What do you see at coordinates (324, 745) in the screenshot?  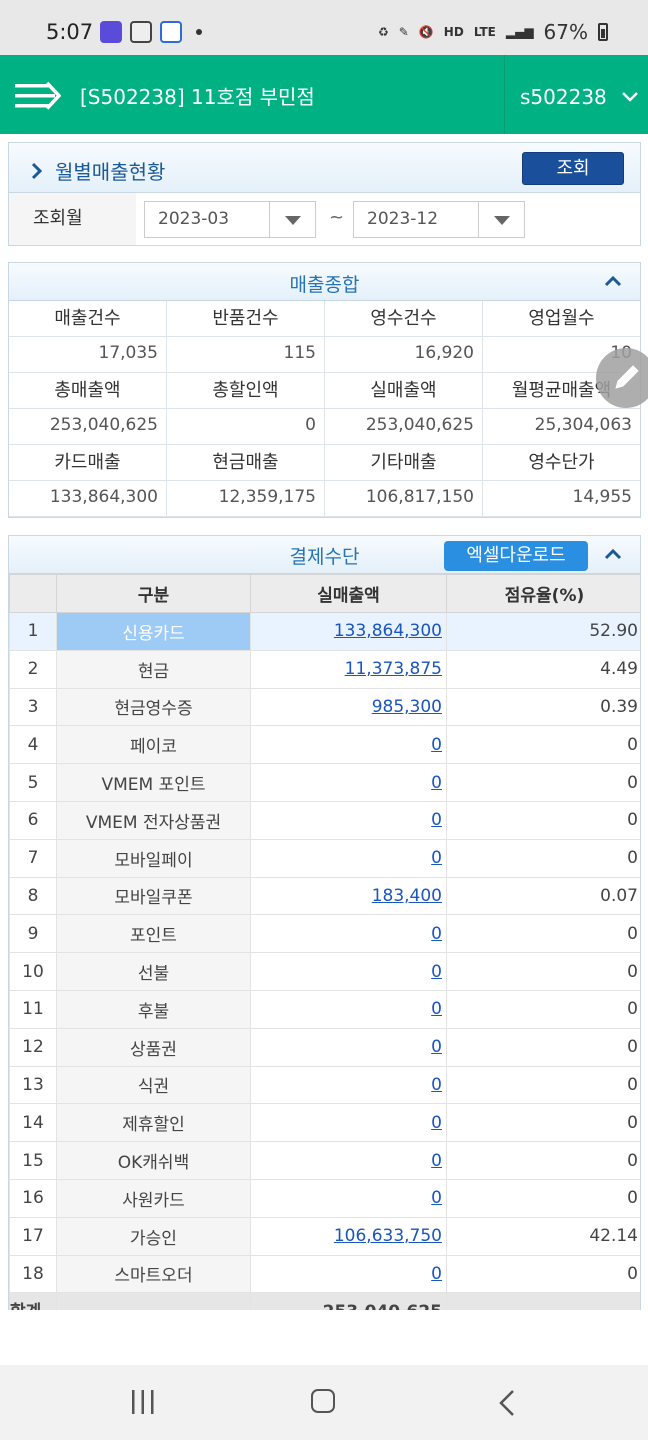 I see `table-row: 4 페이코 0 0` at bounding box center [324, 745].